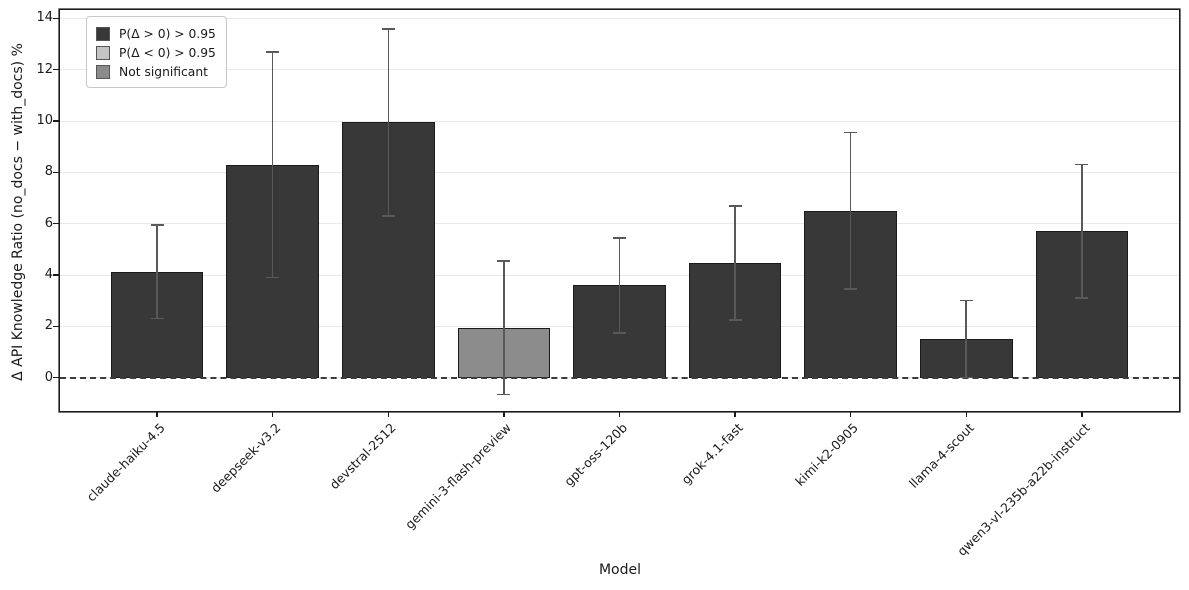  What do you see at coordinates (44, 69) in the screenshot?
I see `y-tick-label: 12` at bounding box center [44, 69].